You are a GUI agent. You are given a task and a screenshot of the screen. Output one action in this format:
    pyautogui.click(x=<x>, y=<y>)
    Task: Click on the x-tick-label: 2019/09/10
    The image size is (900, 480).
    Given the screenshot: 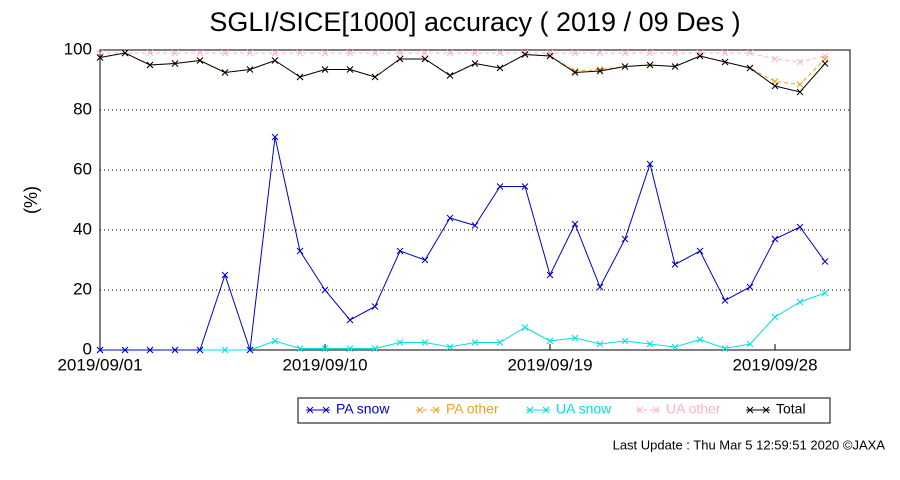 What is the action you would take?
    pyautogui.click(x=324, y=364)
    